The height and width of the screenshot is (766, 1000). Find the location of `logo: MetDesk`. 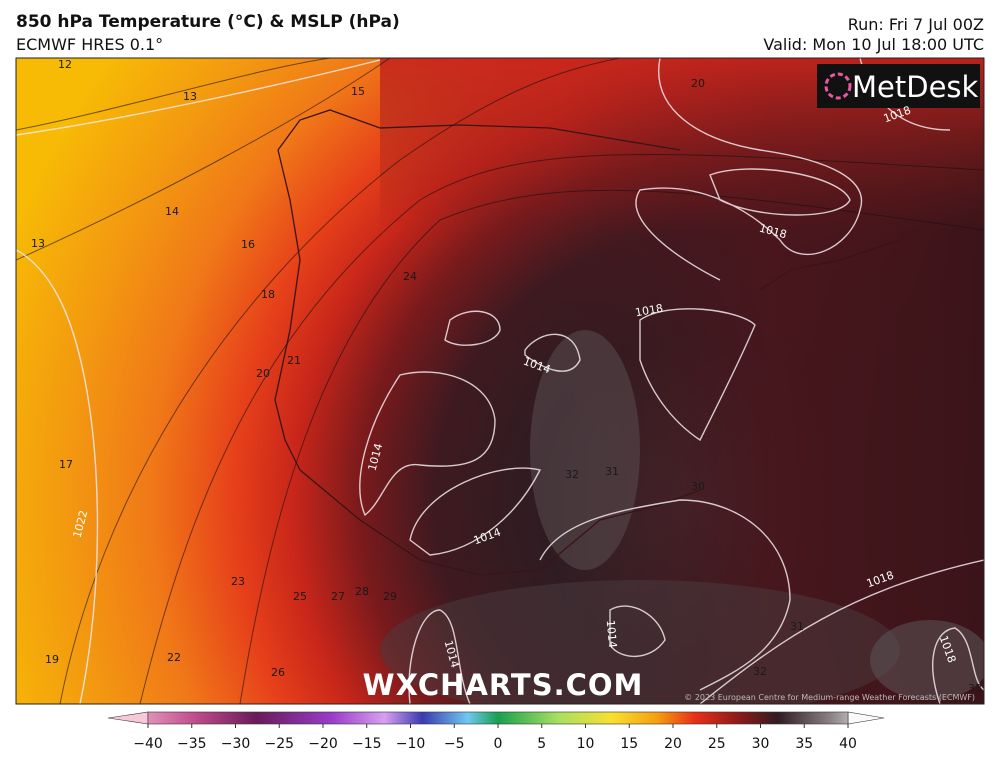

logo: MetDesk is located at coordinates (898, 86).